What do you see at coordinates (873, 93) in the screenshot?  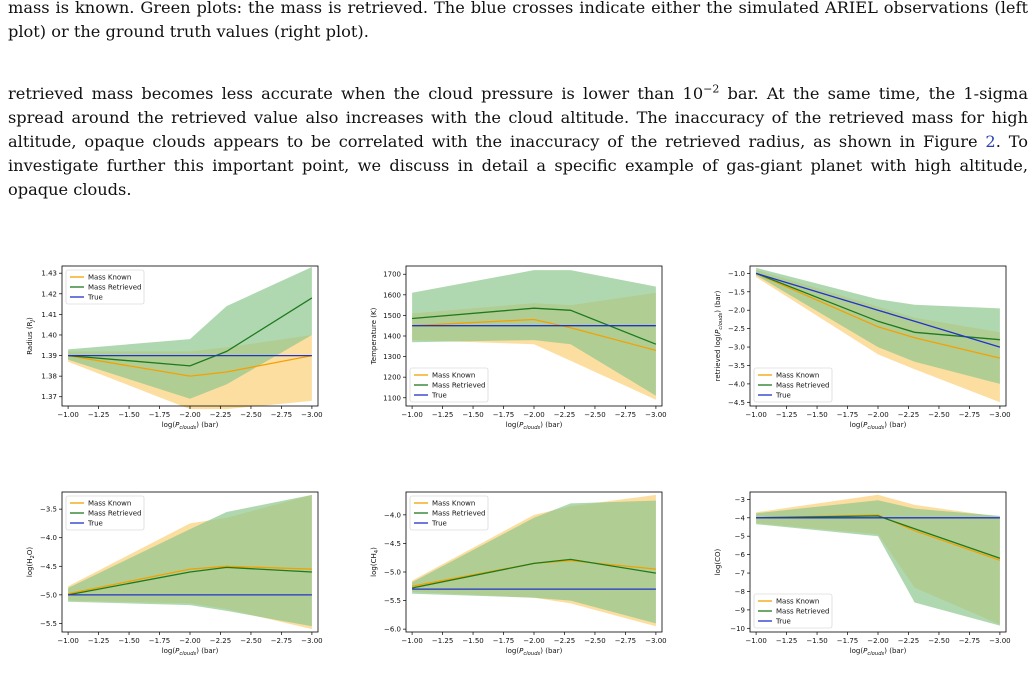 I see `paragraph-text: bar. At the same time, the 1-sigma` at bounding box center [873, 93].